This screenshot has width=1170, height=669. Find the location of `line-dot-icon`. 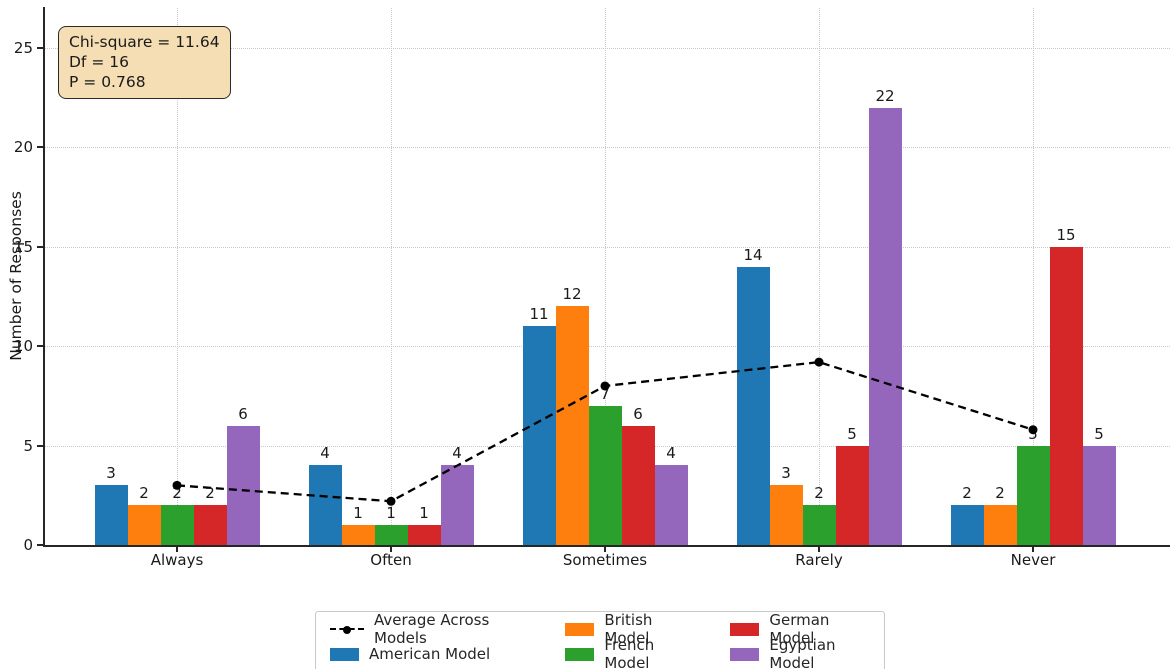

line-dot-icon is located at coordinates (347, 630).